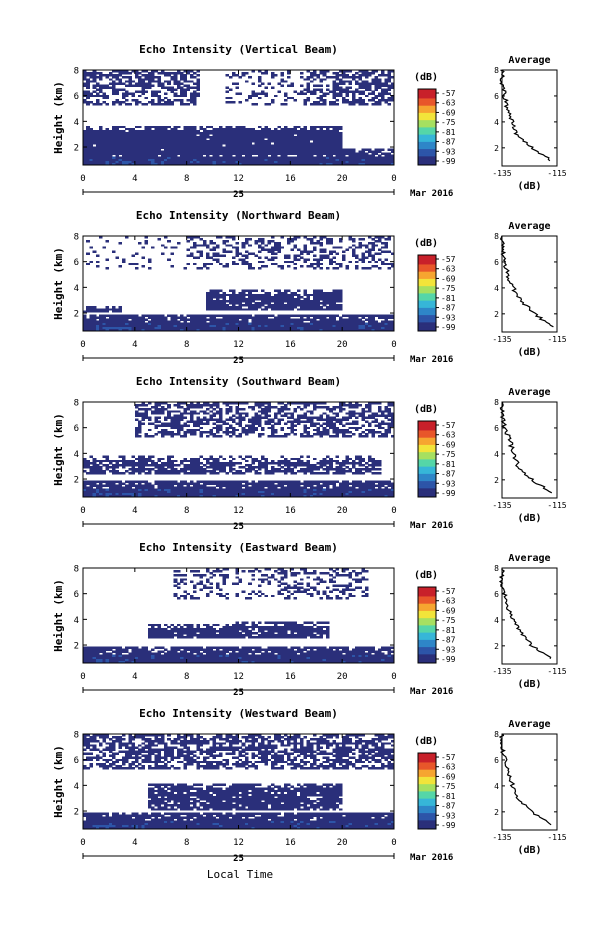  What do you see at coordinates (525, 115) in the screenshot?
I see `average-profile-line` at bounding box center [525, 115].